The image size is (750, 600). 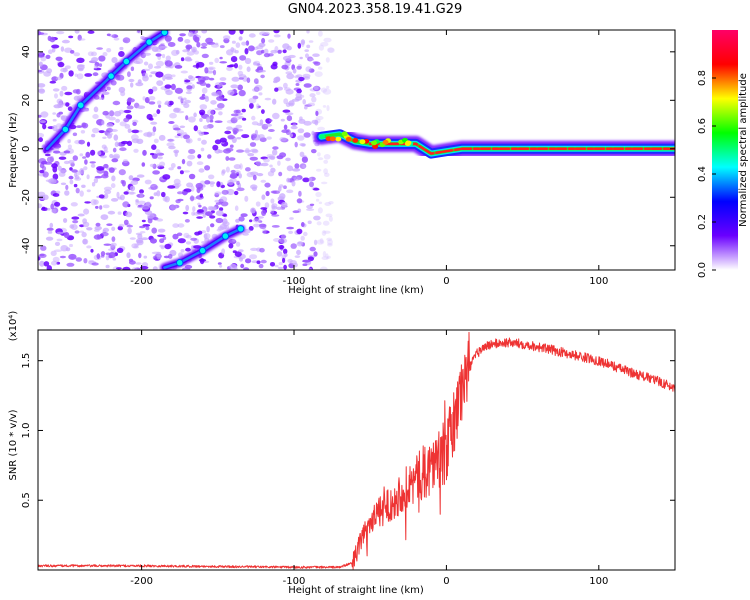 What do you see at coordinates (13, 150) in the screenshot?
I see `spectrogram-y-label: Frequency (Hz)` at bounding box center [13, 150].